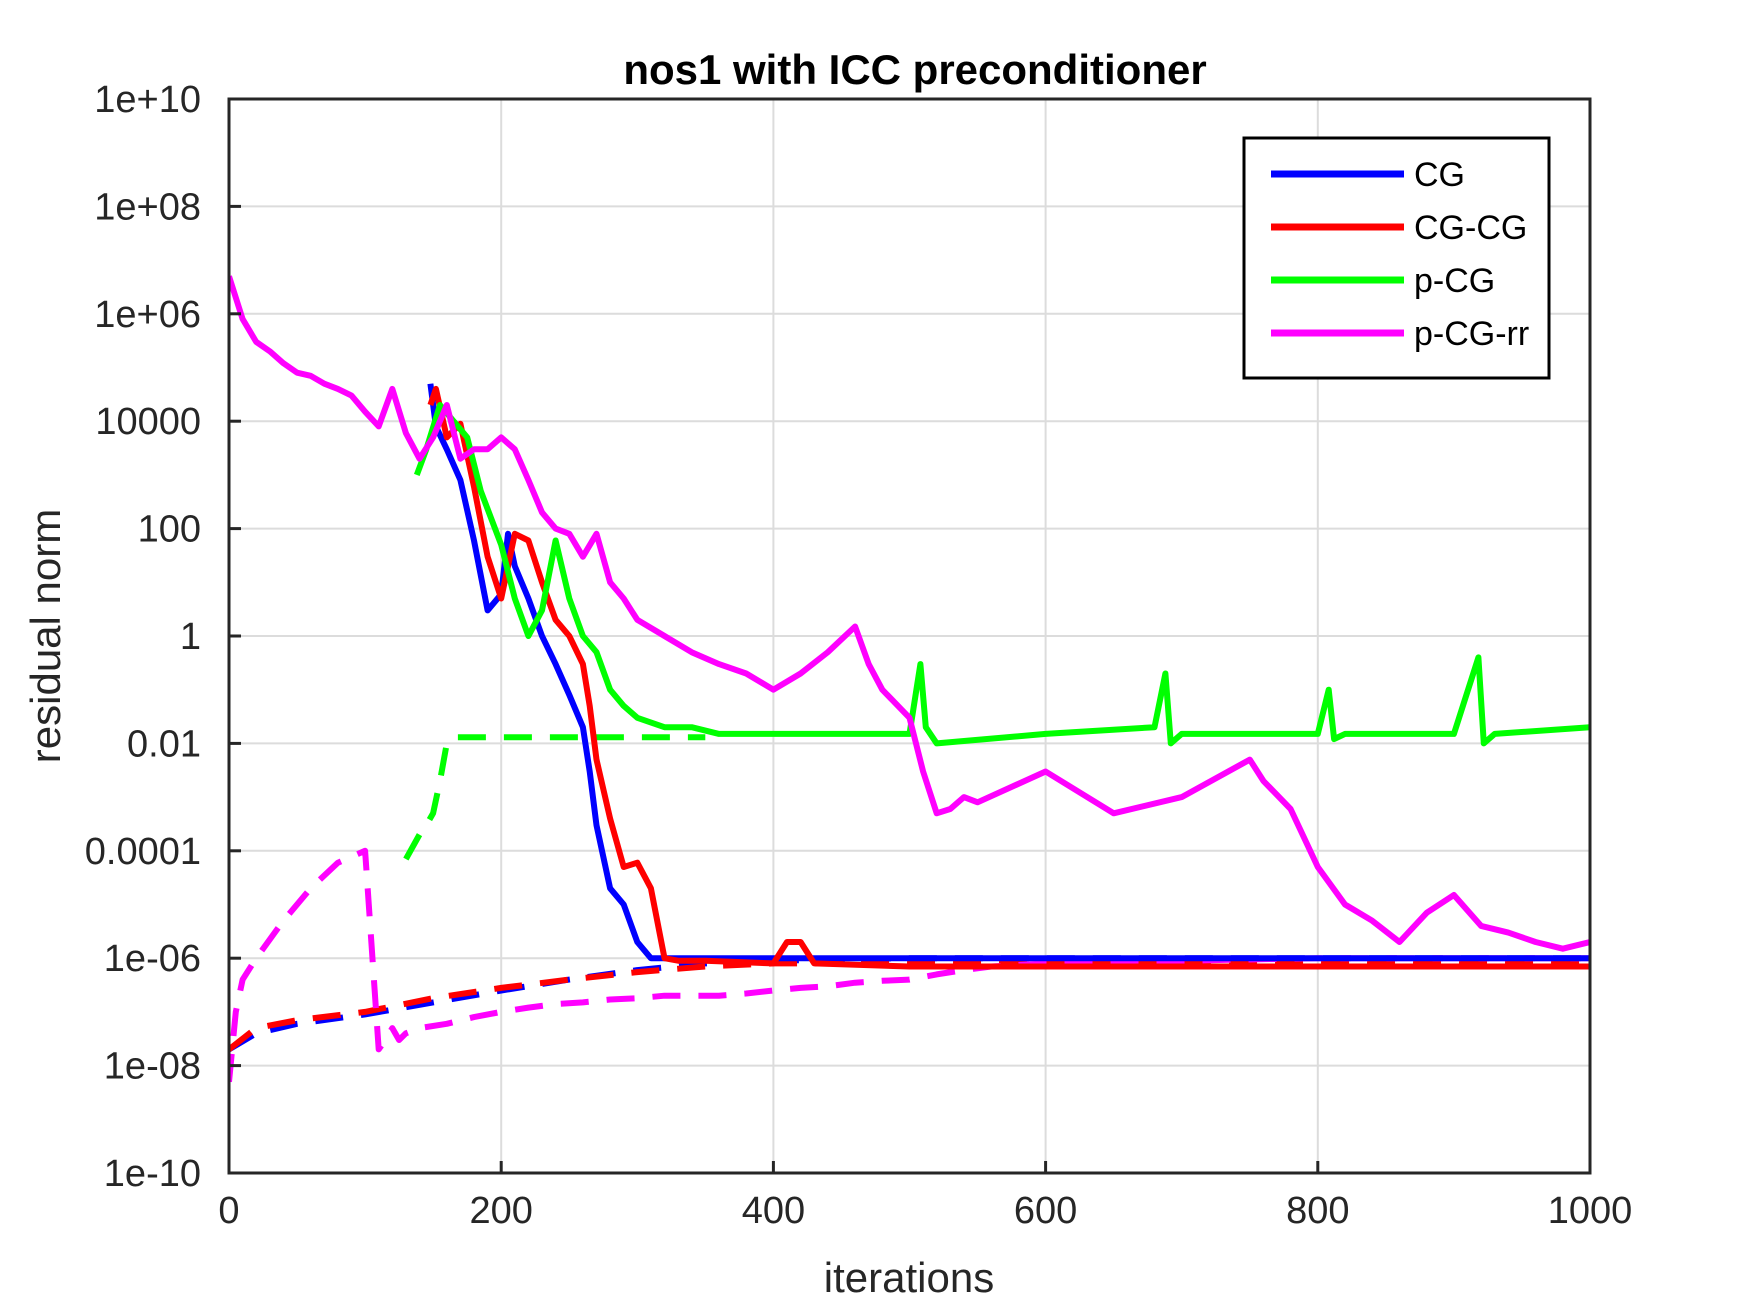  I want to click on x-tick-label: 200, so click(500, 1211).